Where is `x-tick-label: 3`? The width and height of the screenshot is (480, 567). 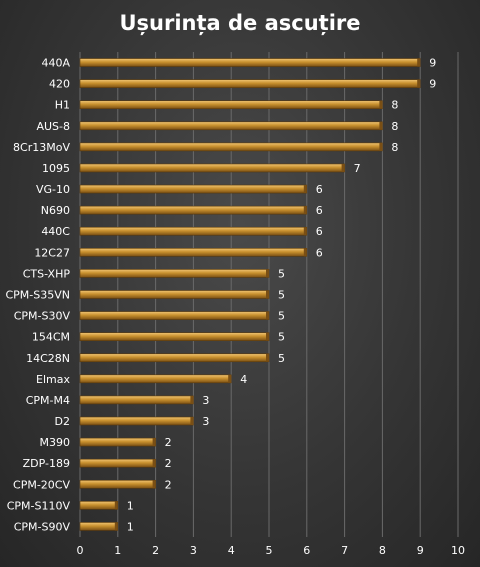 x-tick-label: 3 is located at coordinates (193, 550).